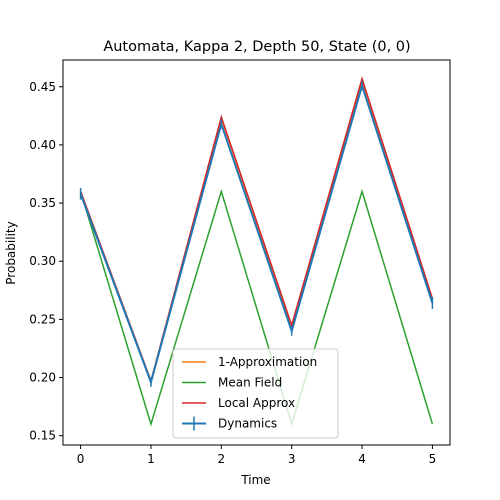  Describe the element at coordinates (255, 480) in the screenshot. I see `x-axis-label: Time` at that location.